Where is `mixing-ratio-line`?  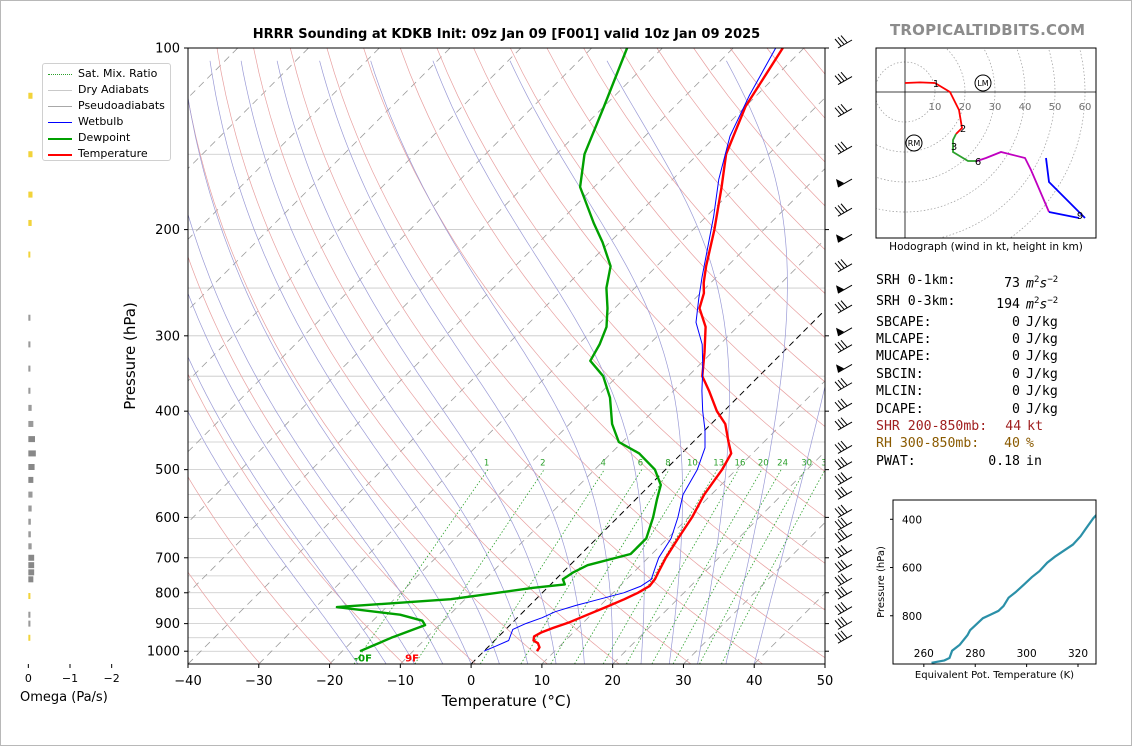 mixing-ratio-line is located at coordinates (707, 566).